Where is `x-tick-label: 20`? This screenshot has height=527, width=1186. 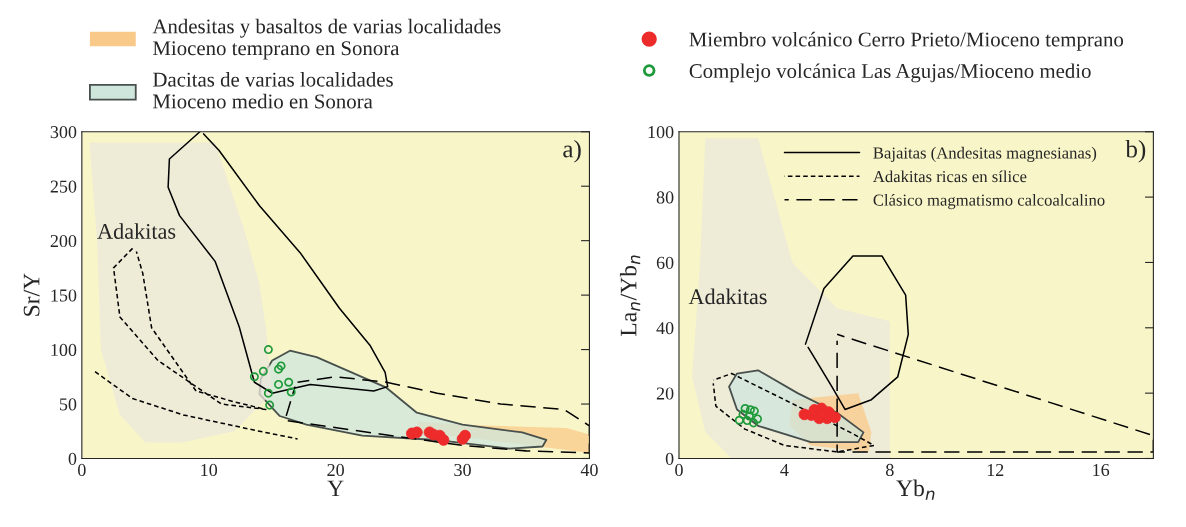
x-tick-label: 20 is located at coordinates (335, 470).